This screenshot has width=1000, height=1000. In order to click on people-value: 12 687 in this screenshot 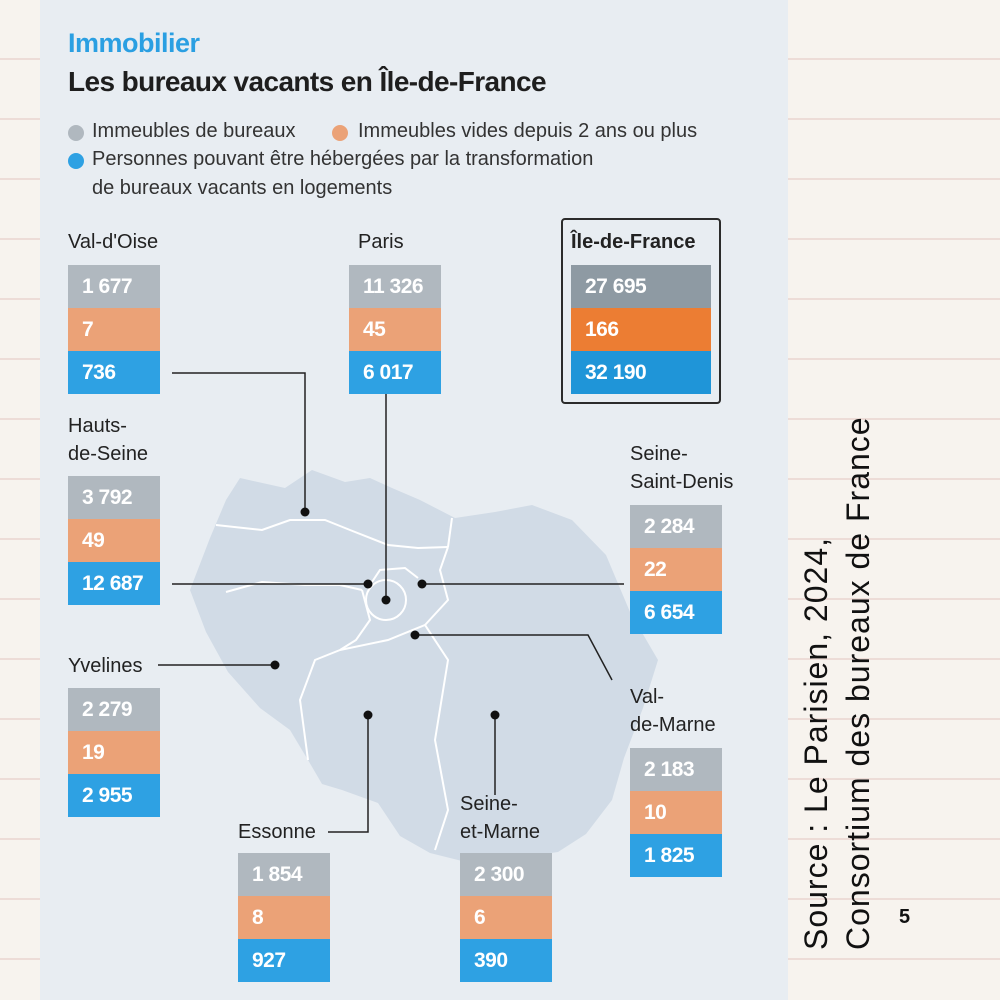, I will do `click(114, 583)`.